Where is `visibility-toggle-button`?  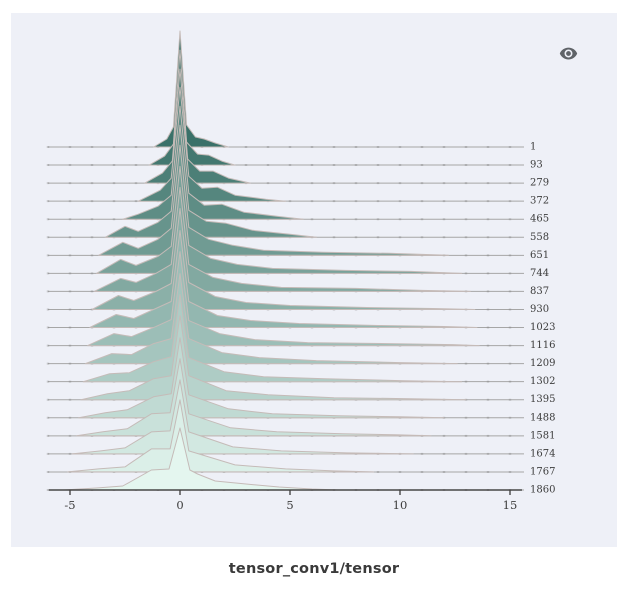
visibility-toggle-button is located at coordinates (568, 53).